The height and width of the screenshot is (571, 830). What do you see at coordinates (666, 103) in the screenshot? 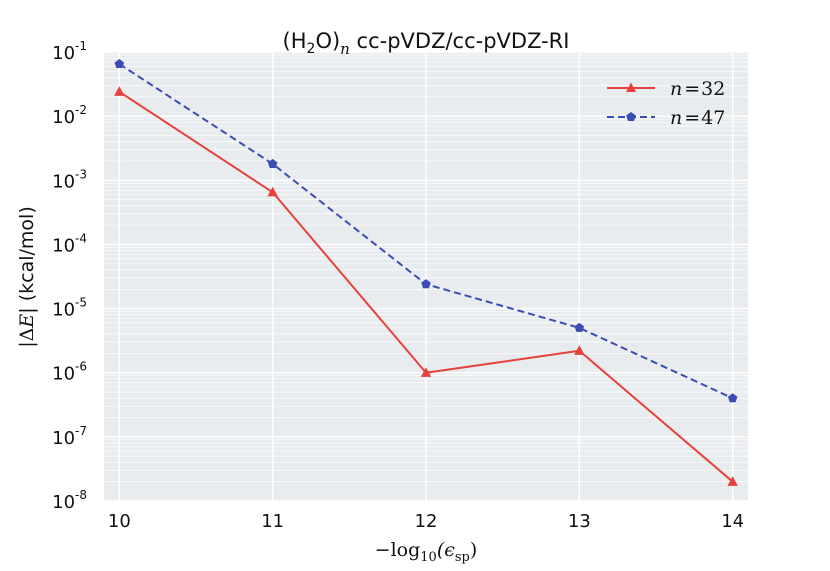
I see `legend: n =32 n =47` at bounding box center [666, 103].